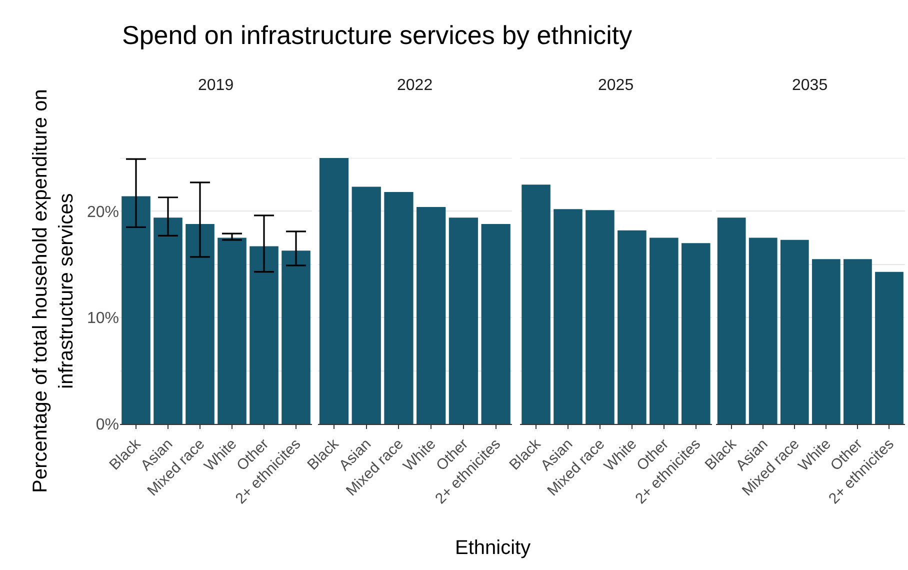 The height and width of the screenshot is (570, 908). I want to click on y-axis-title: Percentage of total household expenditure on infrastructure services, so click(53, 291).